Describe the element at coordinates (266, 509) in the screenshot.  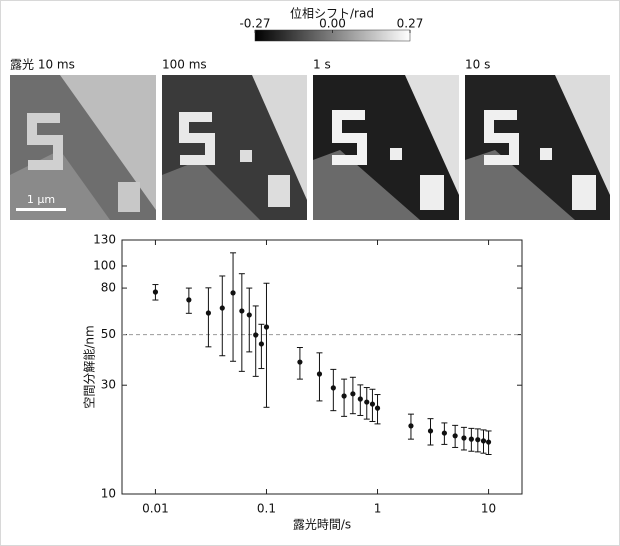
I see `x-tick-label: 0.1` at that location.